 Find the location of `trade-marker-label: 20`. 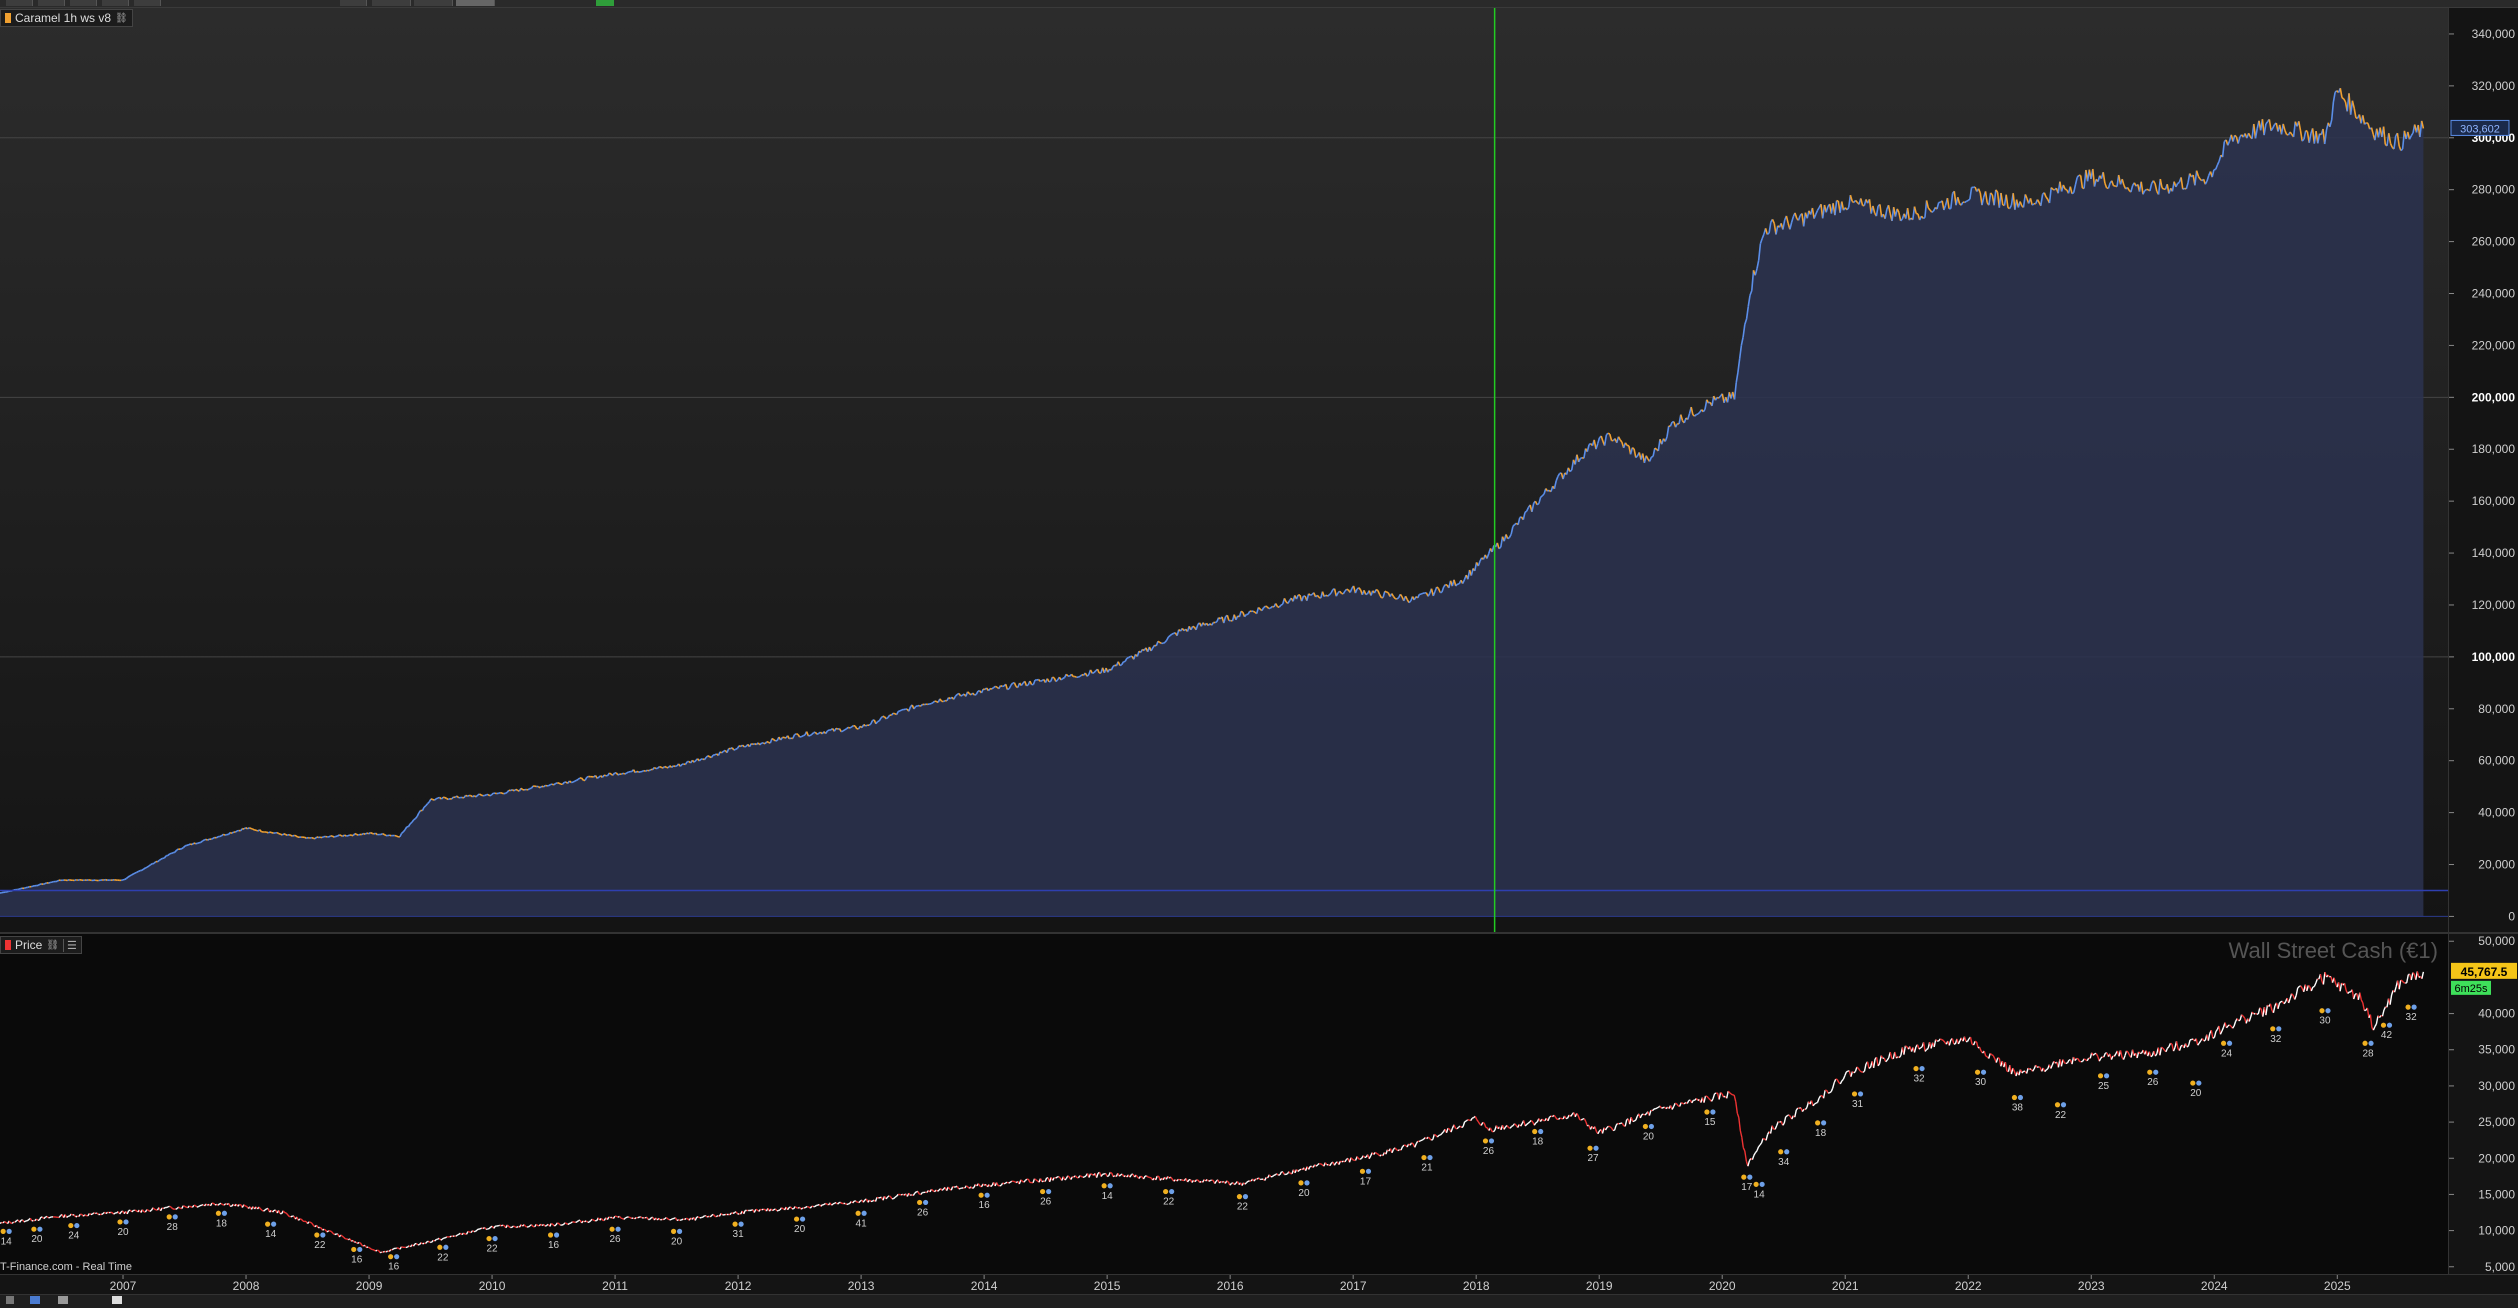

trade-marker-label: 20 is located at coordinates (1304, 1193).